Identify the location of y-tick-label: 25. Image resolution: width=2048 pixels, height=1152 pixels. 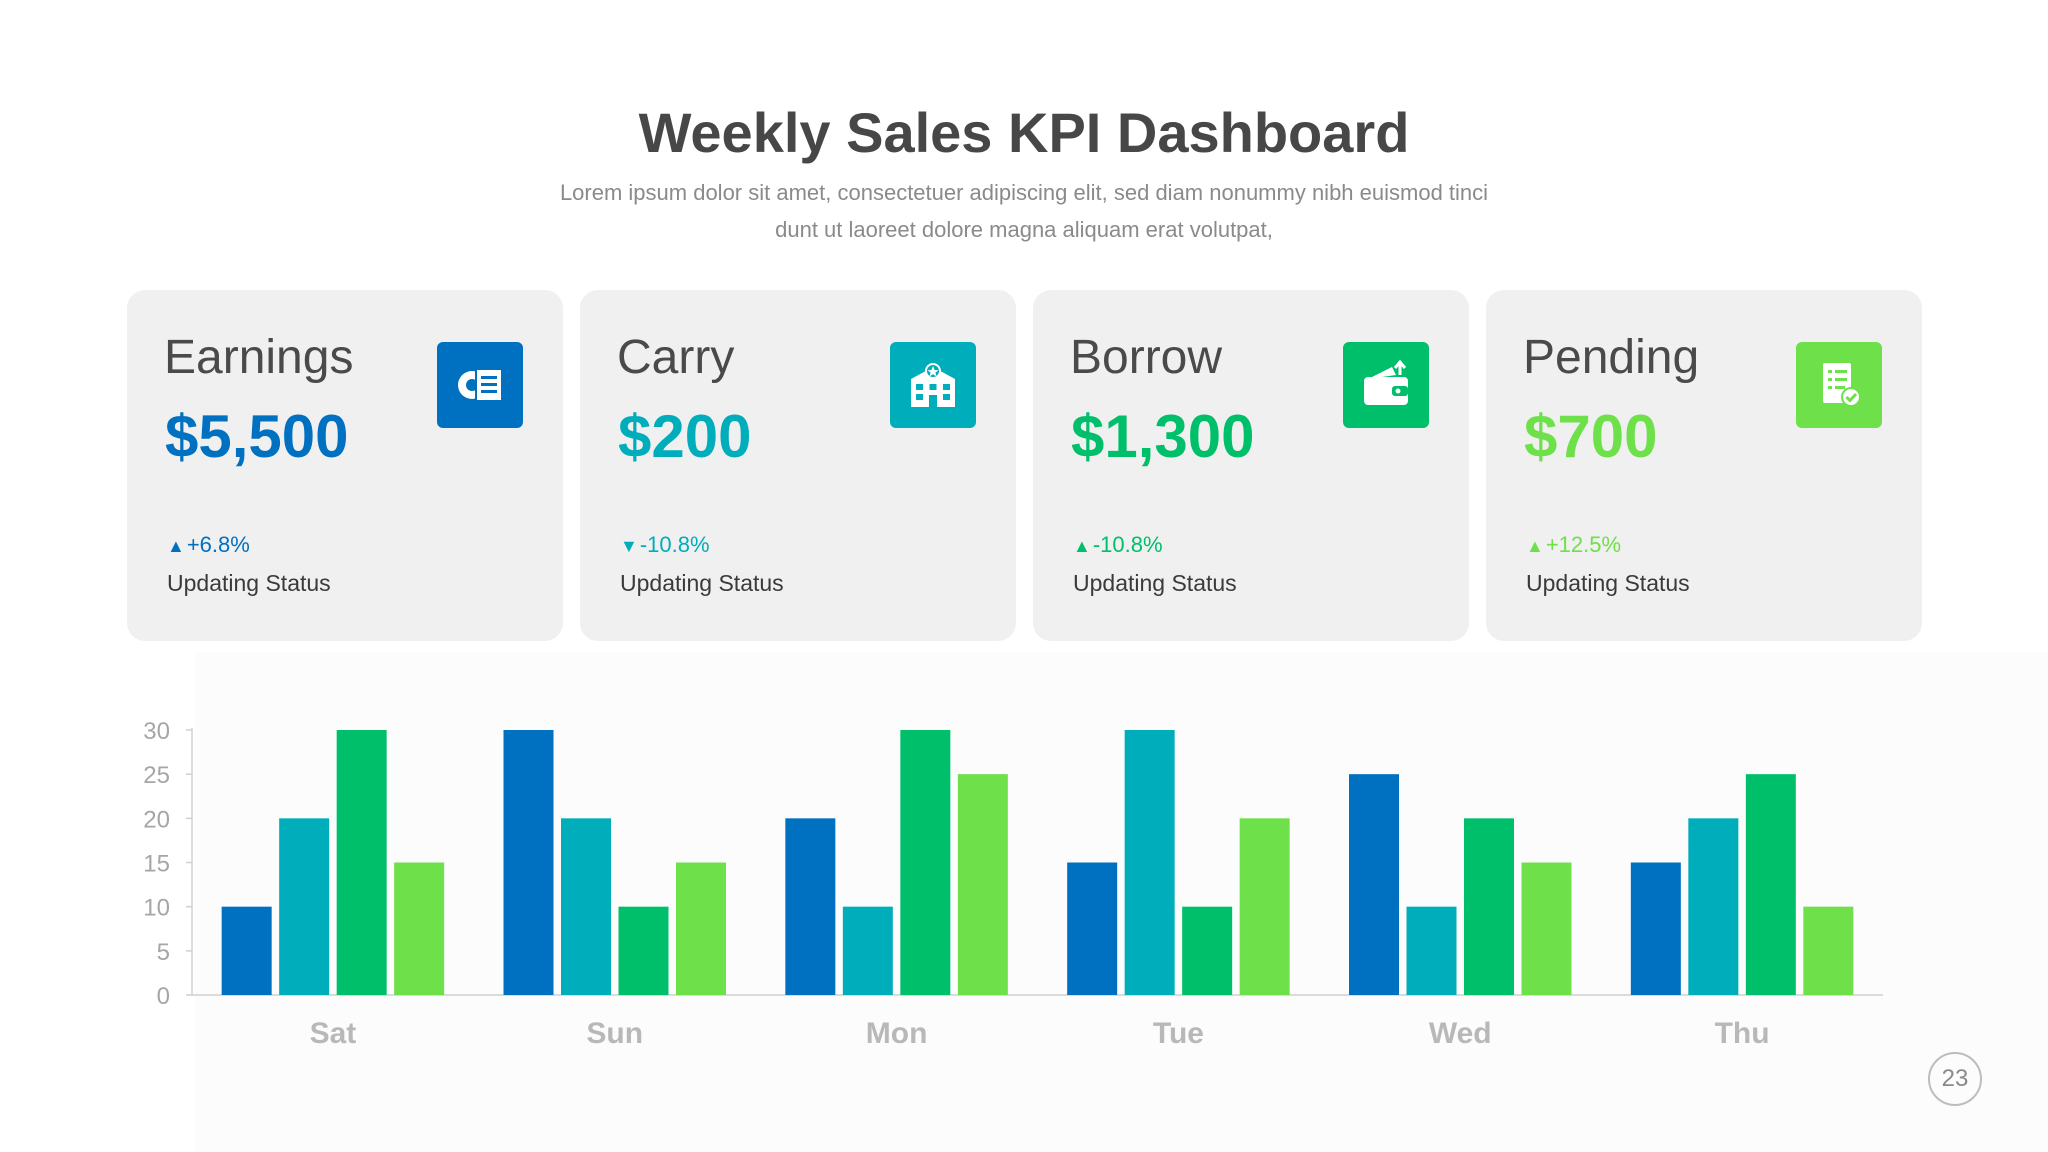
(156, 775).